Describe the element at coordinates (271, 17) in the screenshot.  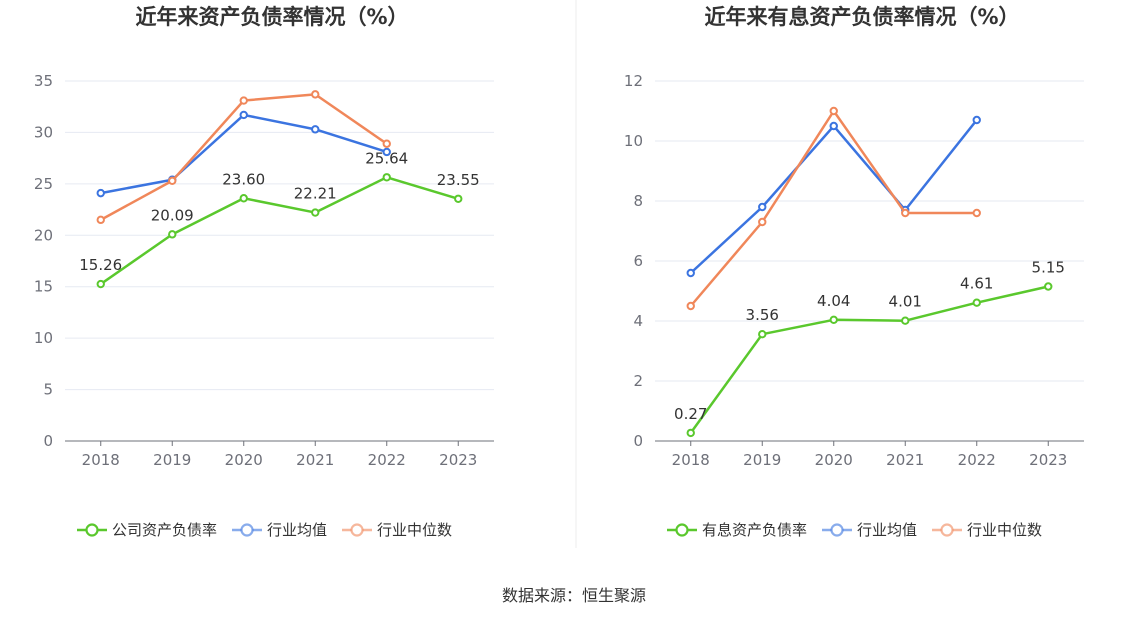
I see `chart-title: 近年来资产负债率情况（%）` at that location.